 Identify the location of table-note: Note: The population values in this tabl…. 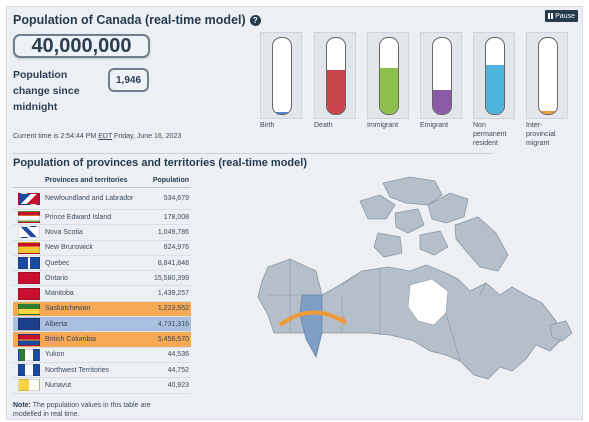
(82, 410).